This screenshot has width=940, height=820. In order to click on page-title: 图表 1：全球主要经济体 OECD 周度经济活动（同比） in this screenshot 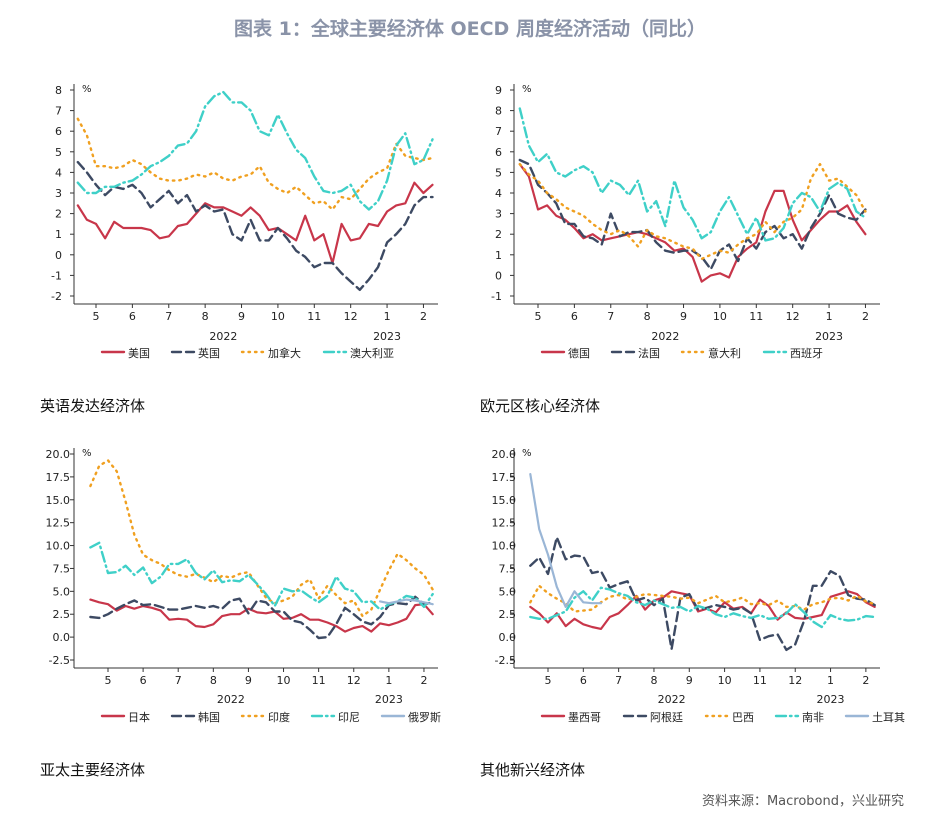, I will do `click(470, 29)`.